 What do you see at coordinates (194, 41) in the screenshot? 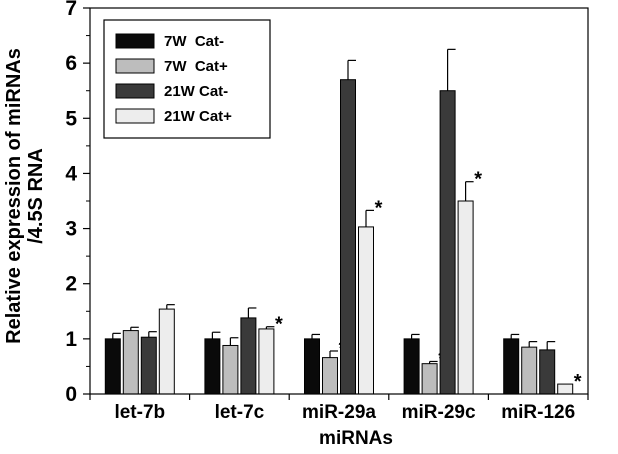
I see `legend-label: 7W Cat-` at bounding box center [194, 41].